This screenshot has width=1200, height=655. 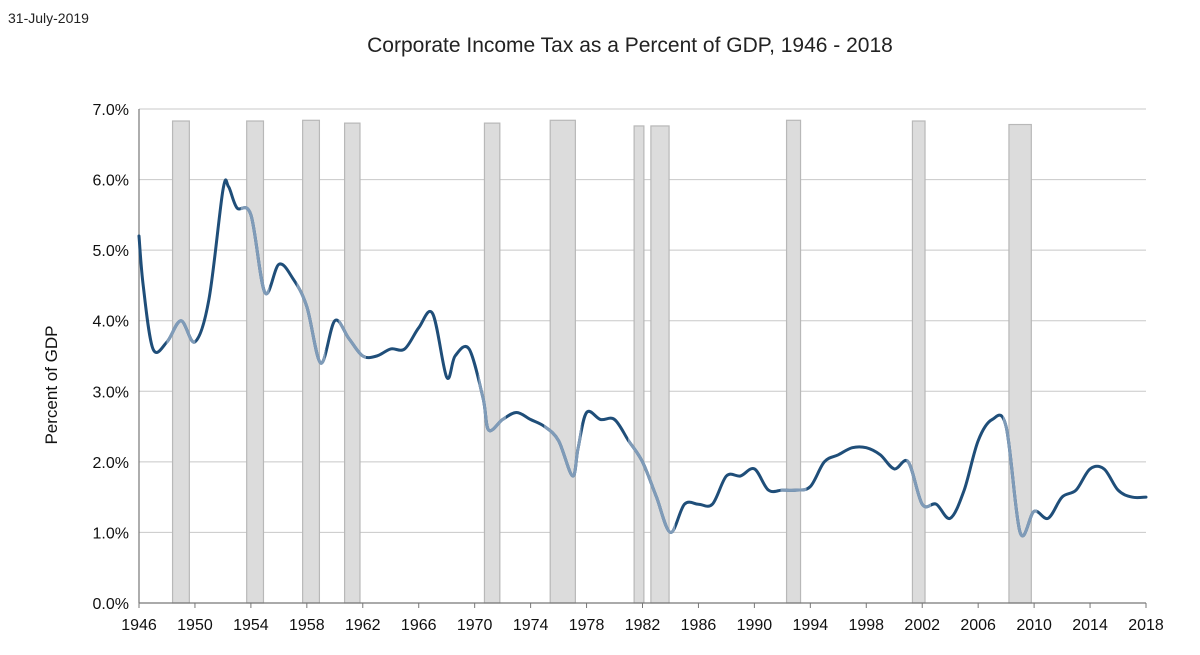 What do you see at coordinates (419, 625) in the screenshot?
I see `x-tick-label: 1966` at bounding box center [419, 625].